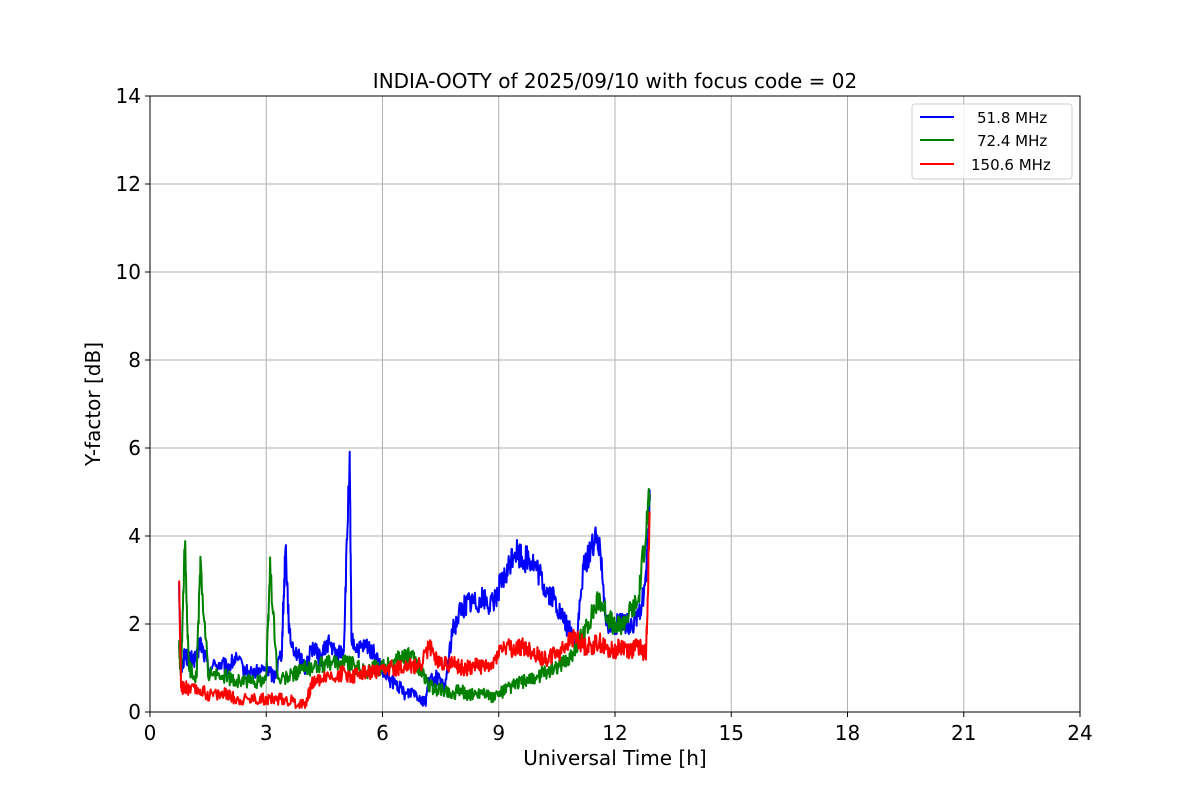 This screenshot has height=800, width=1200. I want to click on x-tick-label: 0, so click(150, 733).